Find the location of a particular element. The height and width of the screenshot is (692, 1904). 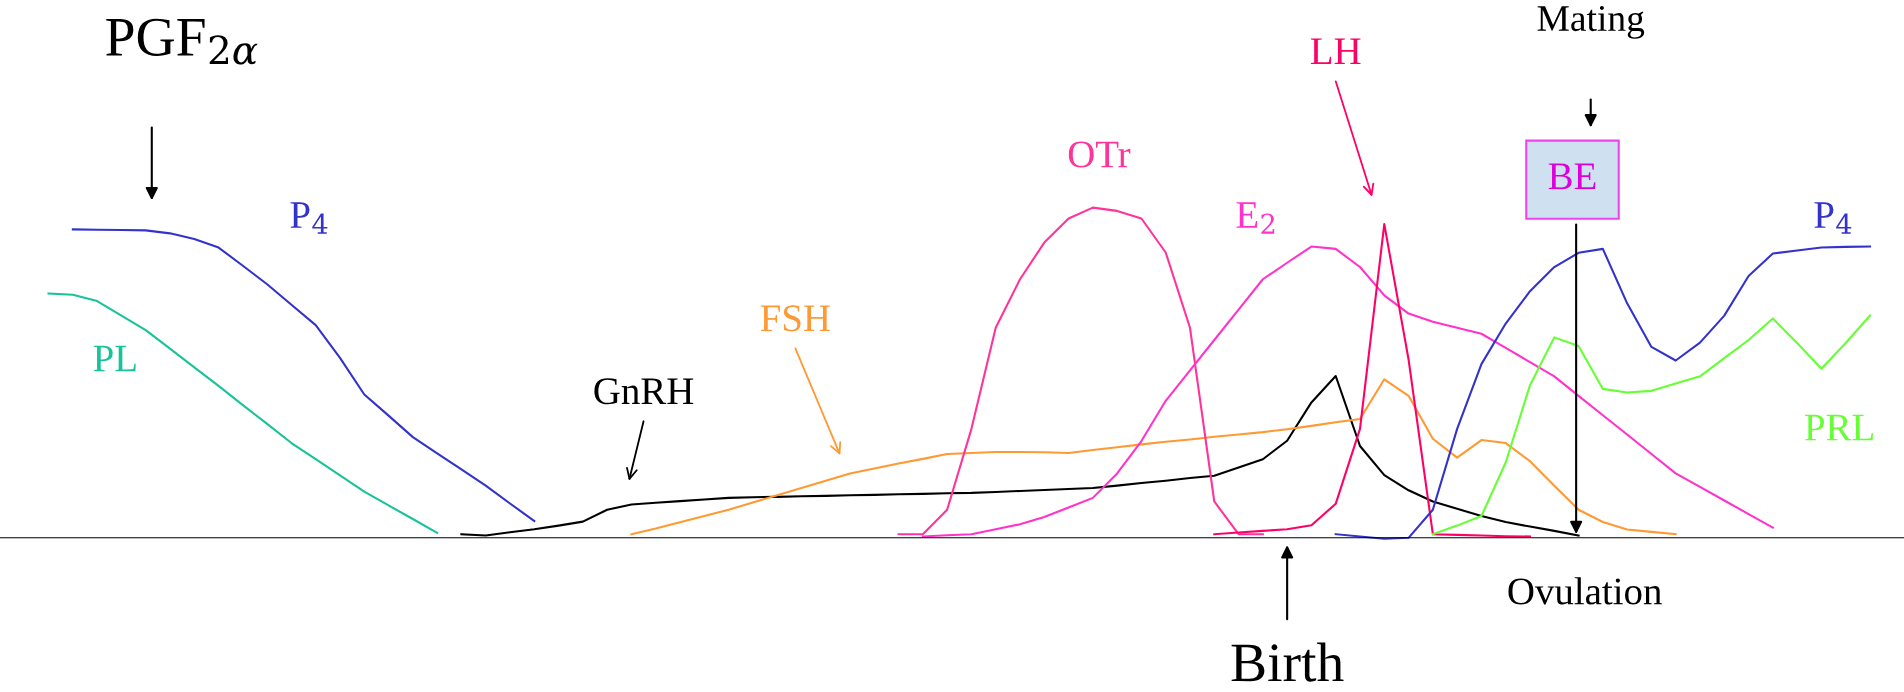

text: BE is located at coordinates (1572, 176).